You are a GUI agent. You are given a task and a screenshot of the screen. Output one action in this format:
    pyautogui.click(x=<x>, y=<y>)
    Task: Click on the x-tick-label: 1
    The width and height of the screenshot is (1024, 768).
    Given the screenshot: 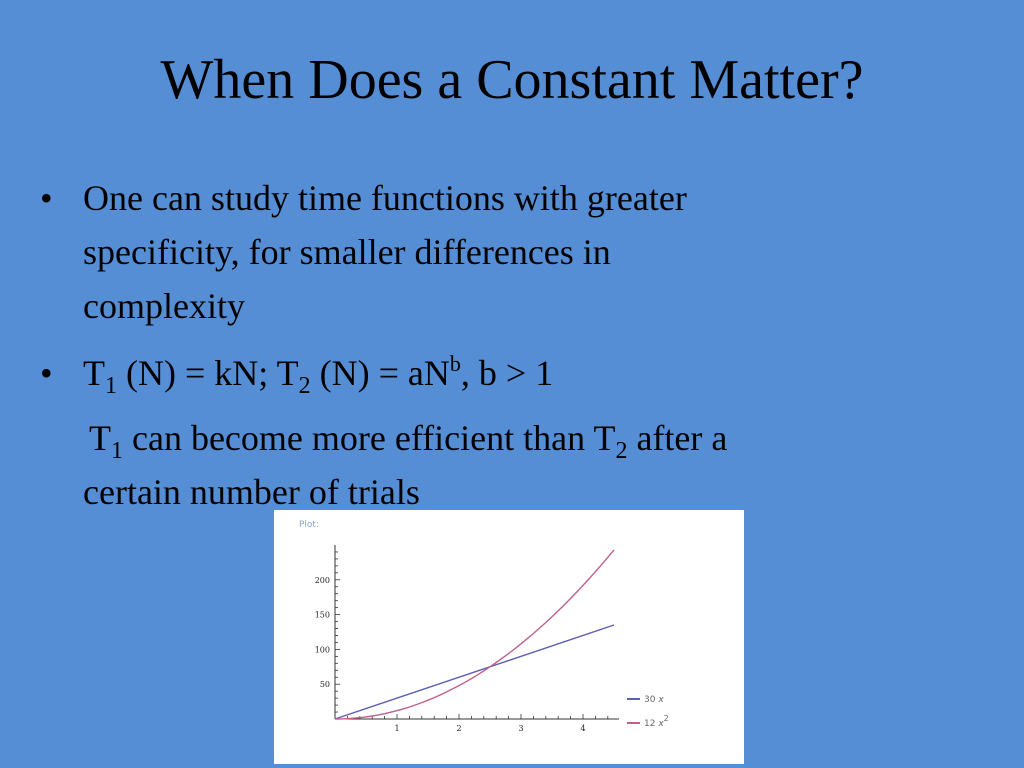 What is the action you would take?
    pyautogui.click(x=396, y=728)
    